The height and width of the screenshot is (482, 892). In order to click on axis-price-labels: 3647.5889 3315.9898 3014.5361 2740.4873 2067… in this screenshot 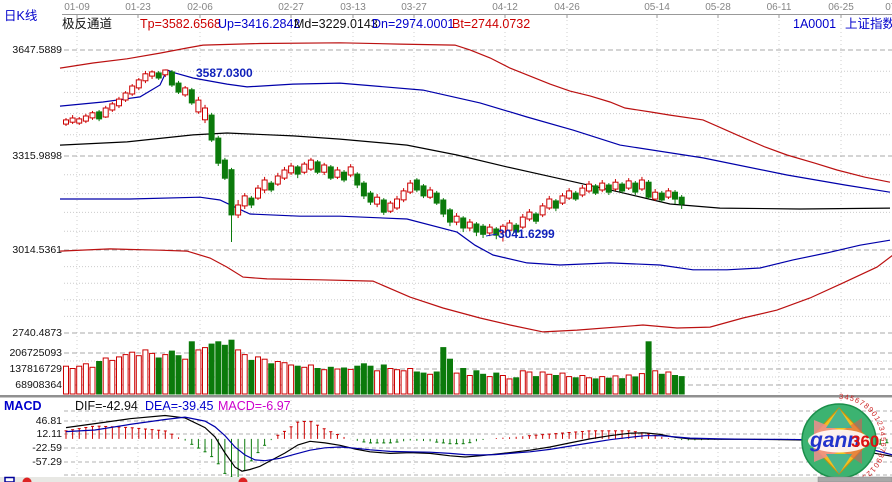, I will do `click(35, 256)`.